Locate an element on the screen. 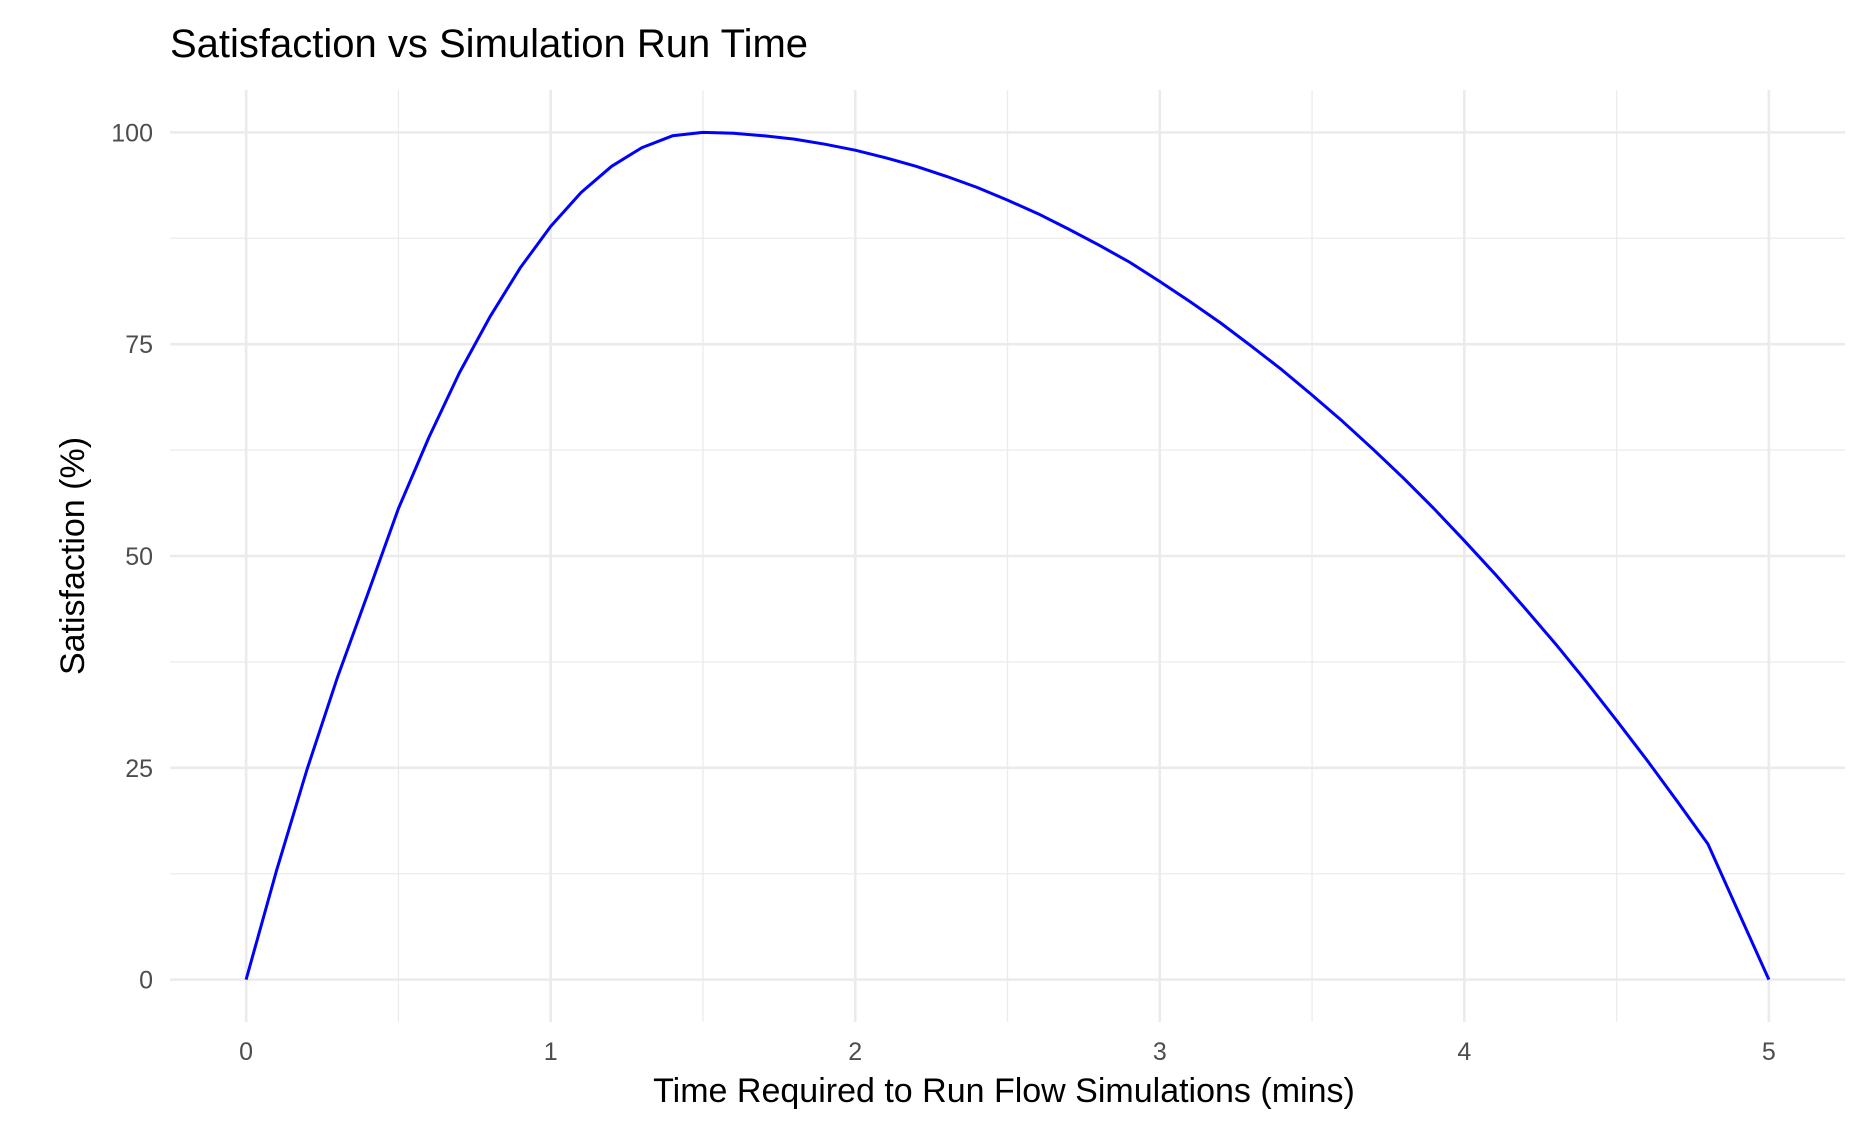 Image resolution: width=1852 pixels, height=1122 pixels. chart-title: Satisfaction vs Simulation Run Time is located at coordinates (489, 44).